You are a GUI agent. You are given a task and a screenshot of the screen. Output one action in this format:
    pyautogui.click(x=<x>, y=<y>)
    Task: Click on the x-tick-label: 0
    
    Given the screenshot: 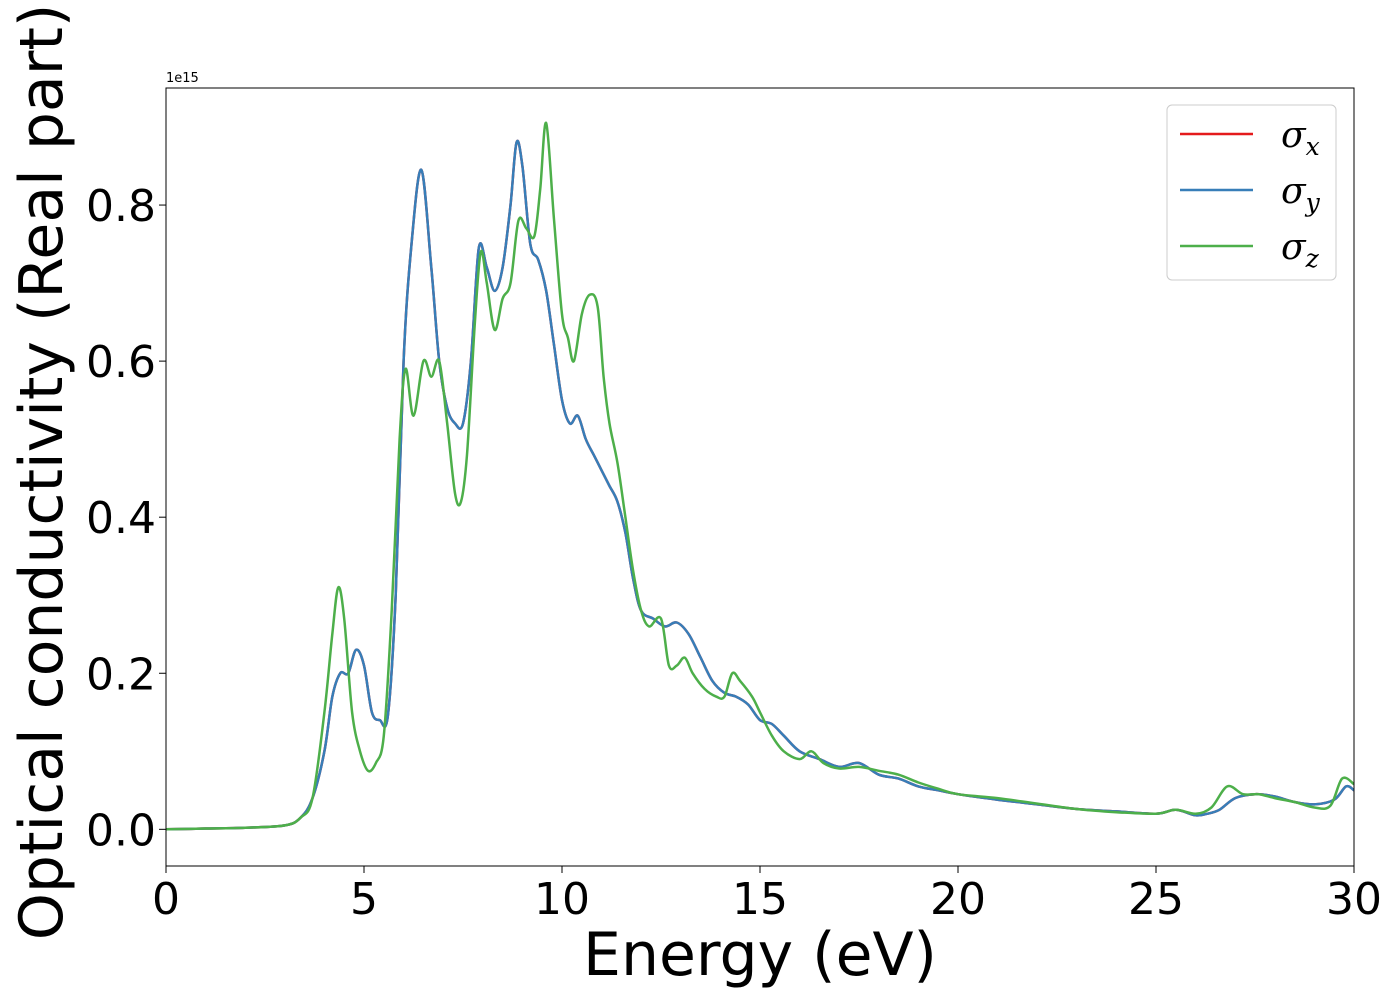 What is the action you would take?
    pyautogui.click(x=166, y=899)
    